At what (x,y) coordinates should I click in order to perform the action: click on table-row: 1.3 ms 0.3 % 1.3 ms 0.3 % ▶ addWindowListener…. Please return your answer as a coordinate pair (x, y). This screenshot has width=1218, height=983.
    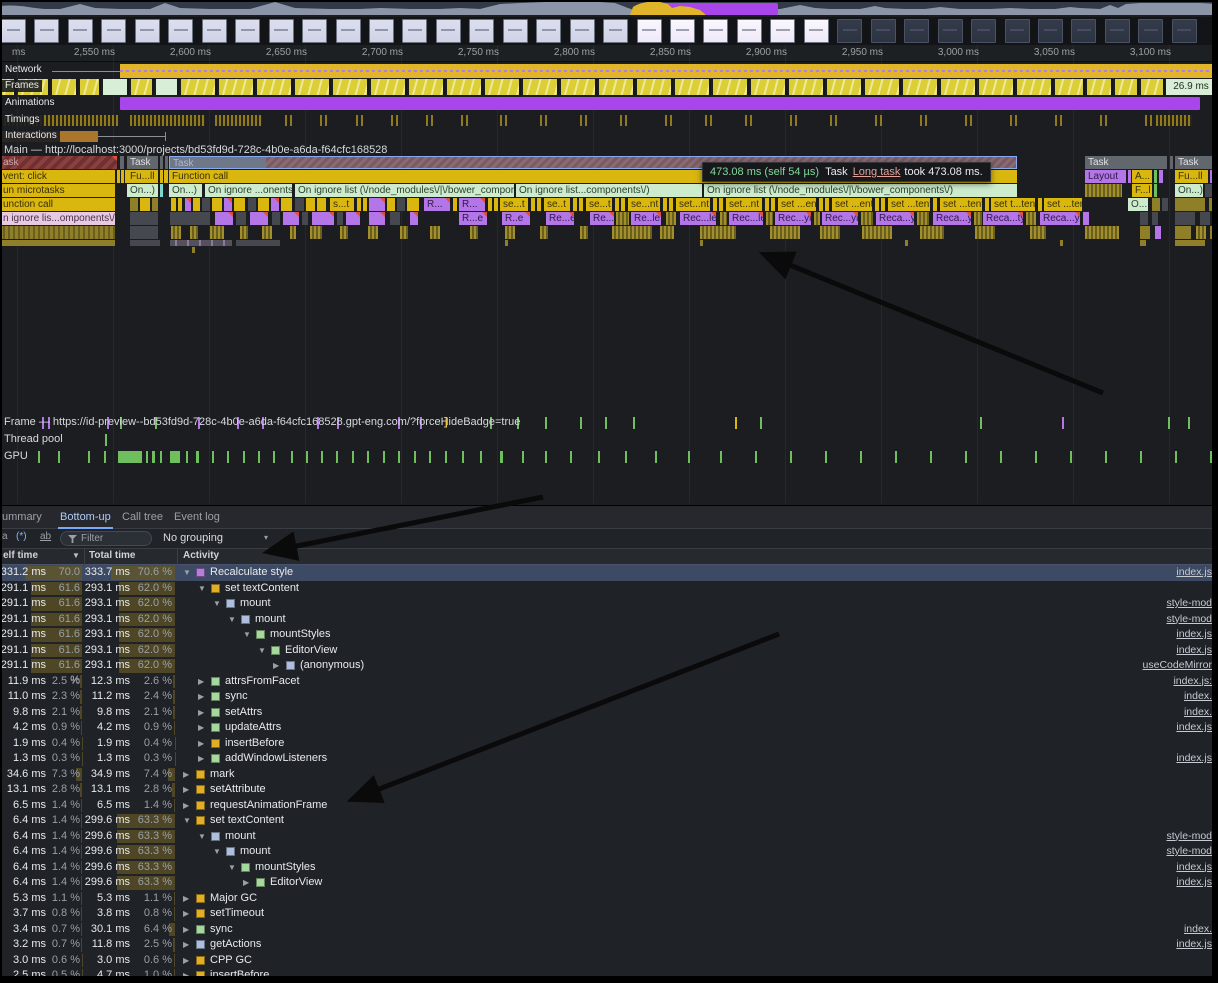
    Looking at the image, I should click on (609, 759).